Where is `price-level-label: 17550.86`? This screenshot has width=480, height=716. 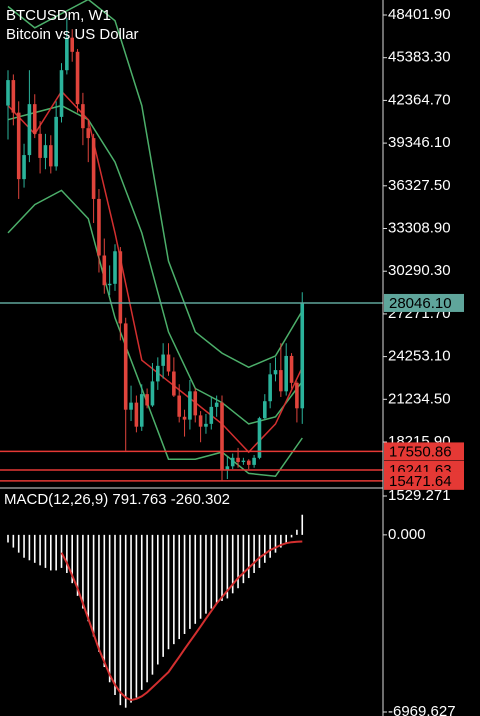
price-level-label: 17550.86 is located at coordinates (420, 451).